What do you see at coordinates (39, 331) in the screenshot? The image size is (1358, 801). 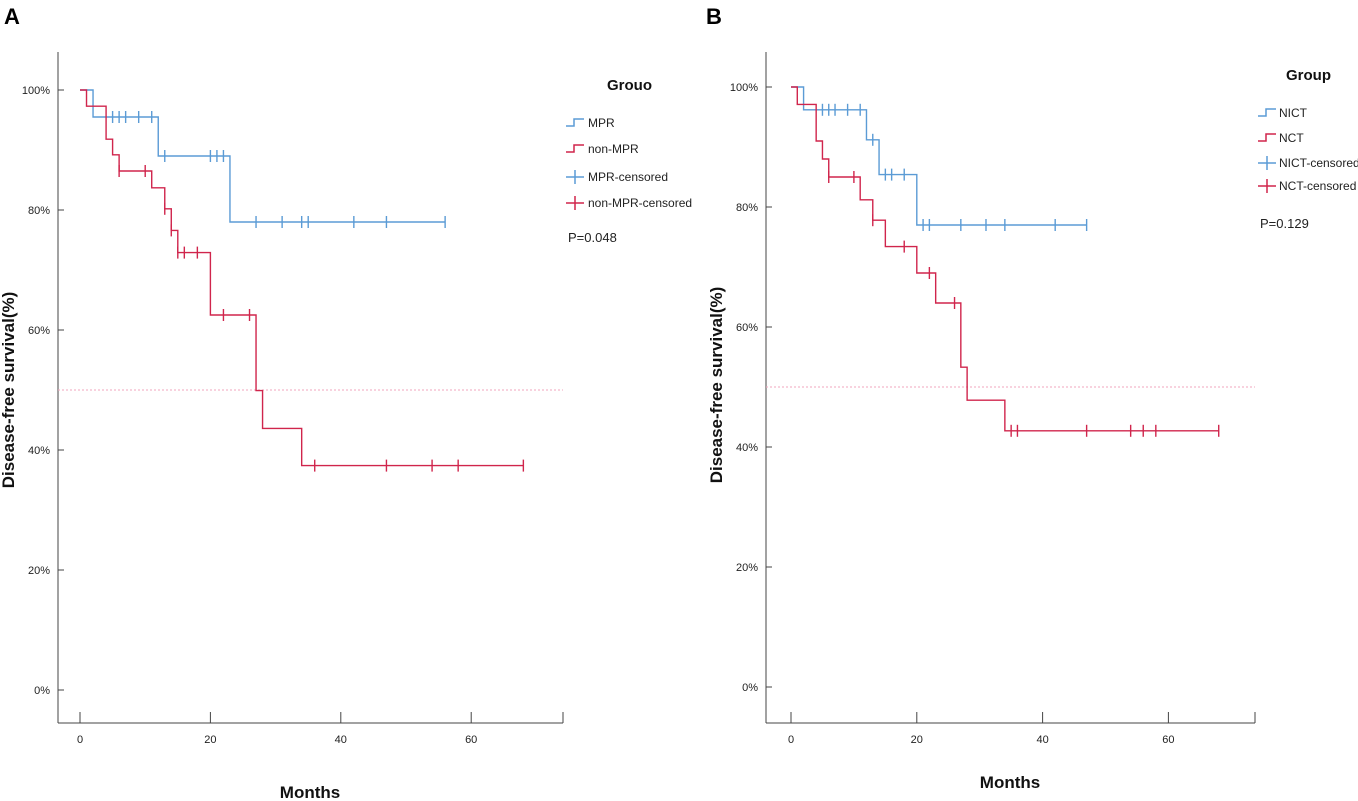 I see `y-tick-label-a: 60%` at bounding box center [39, 331].